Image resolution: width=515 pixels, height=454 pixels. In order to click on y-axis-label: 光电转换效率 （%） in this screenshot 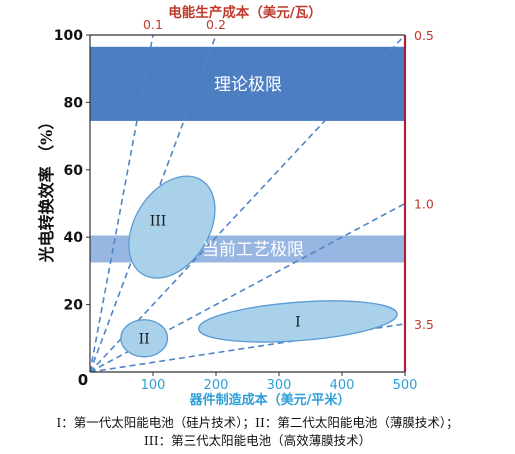, I will do `click(46, 189)`.